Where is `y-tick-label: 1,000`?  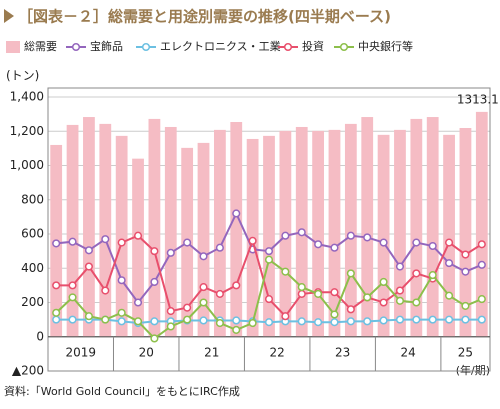
y-tick-label: 1,000 is located at coordinates (27, 165).